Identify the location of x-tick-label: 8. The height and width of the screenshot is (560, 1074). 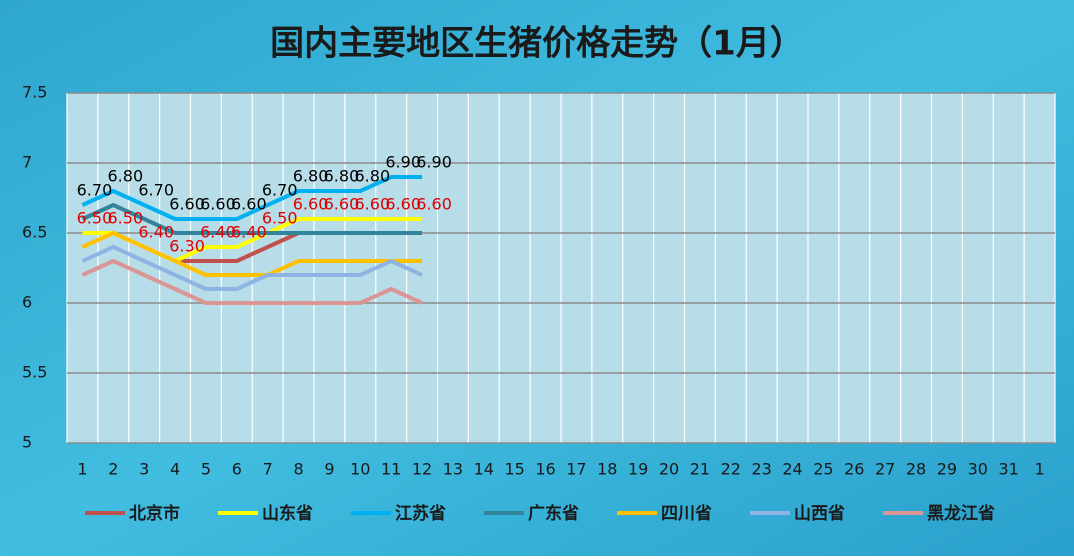
(298, 469).